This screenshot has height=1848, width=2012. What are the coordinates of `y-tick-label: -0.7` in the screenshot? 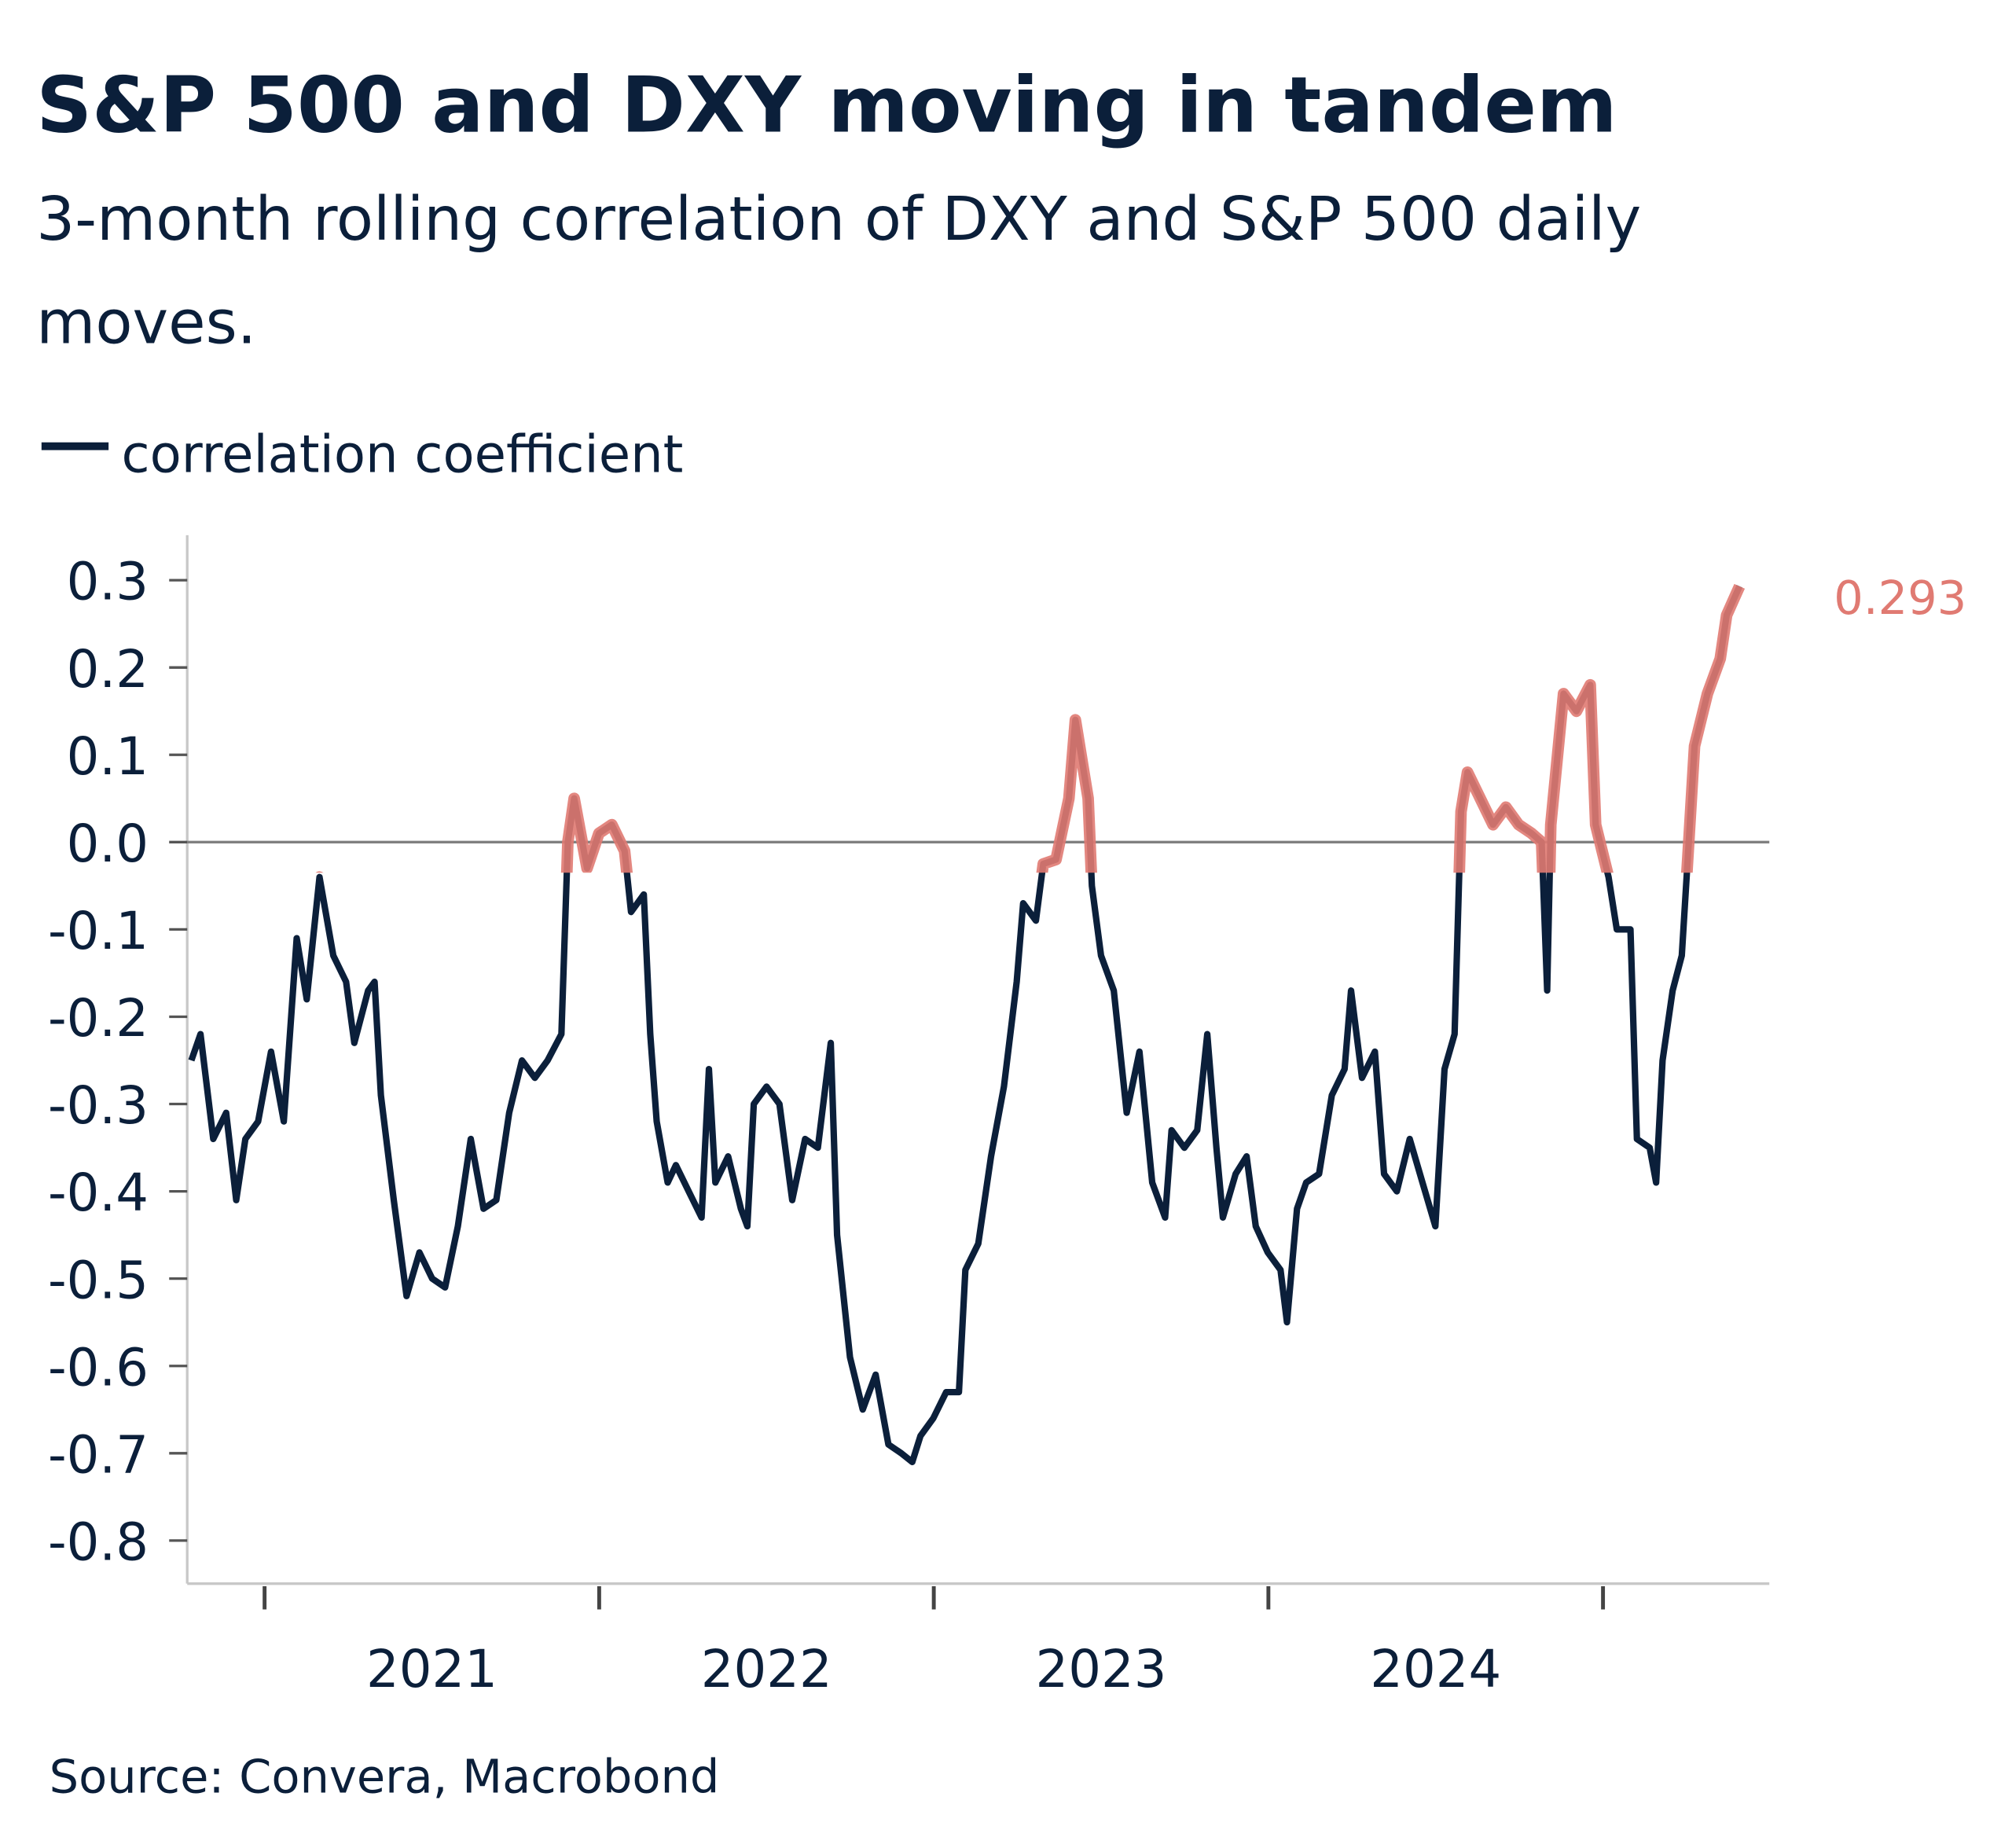 It's located at (98, 1455).